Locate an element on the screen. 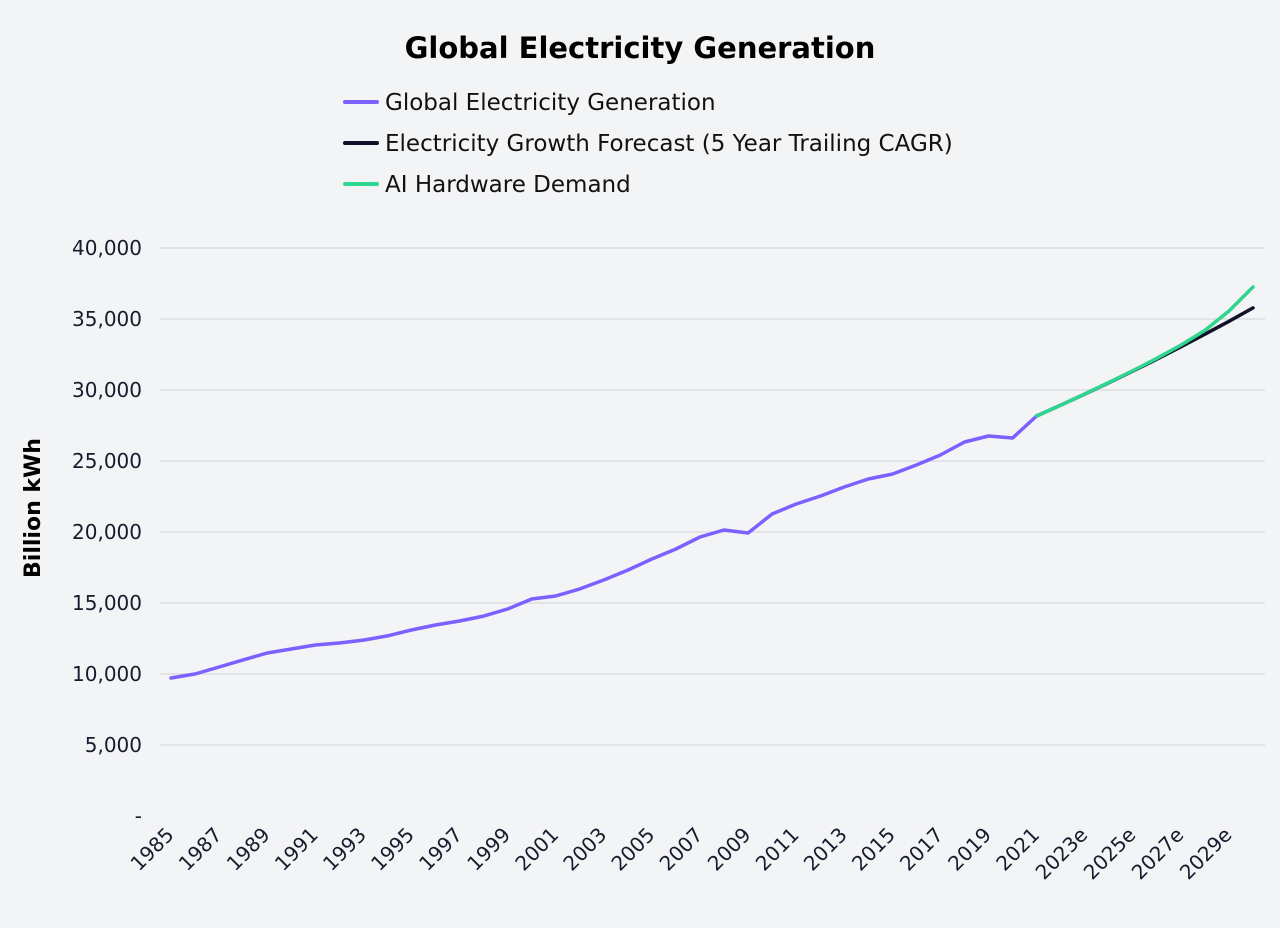 The image size is (1280, 928). x-tick-label: 1987 is located at coordinates (200, 849).